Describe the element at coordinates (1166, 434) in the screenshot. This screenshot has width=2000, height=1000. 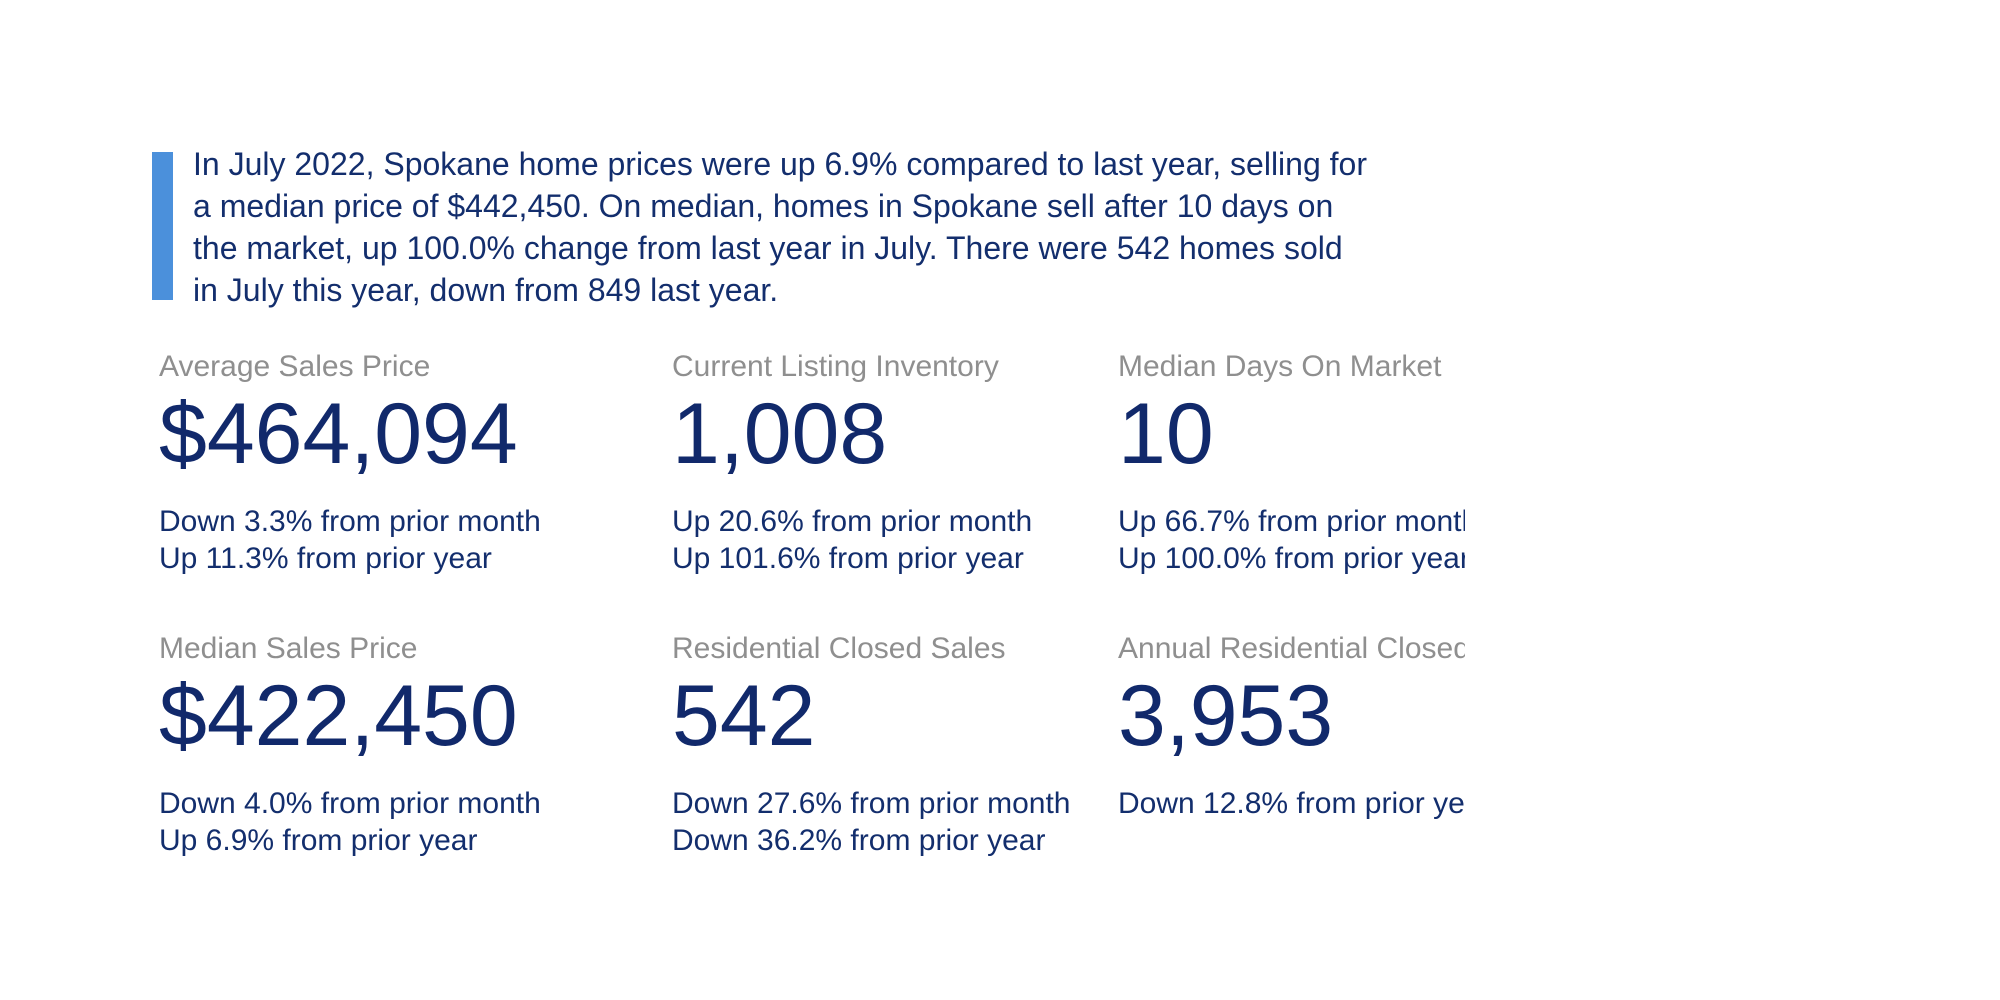
I see `stat-value: 10` at that location.